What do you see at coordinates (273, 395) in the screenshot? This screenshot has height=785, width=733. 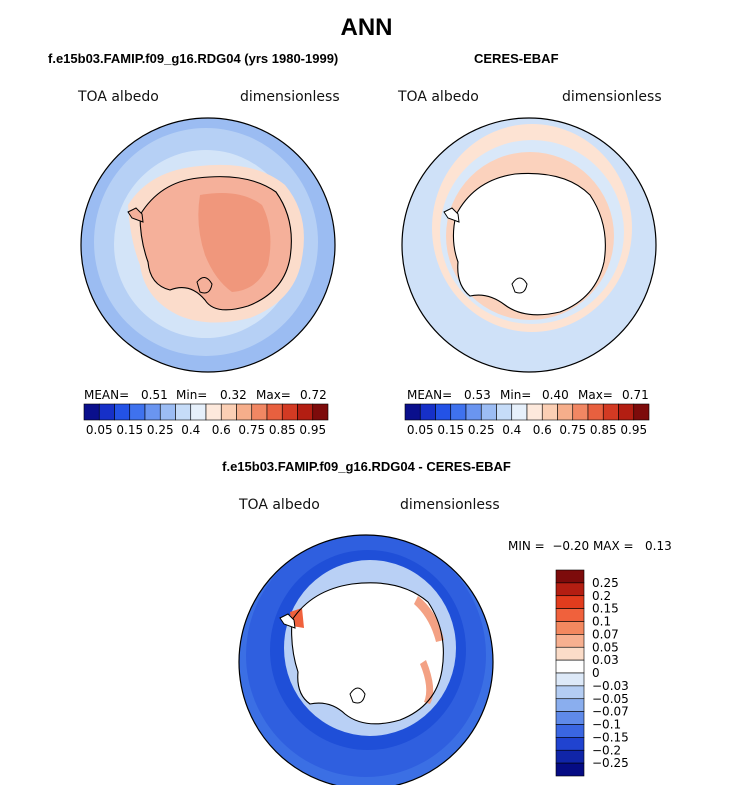 I see `panel1-max-label: Max=` at bounding box center [273, 395].